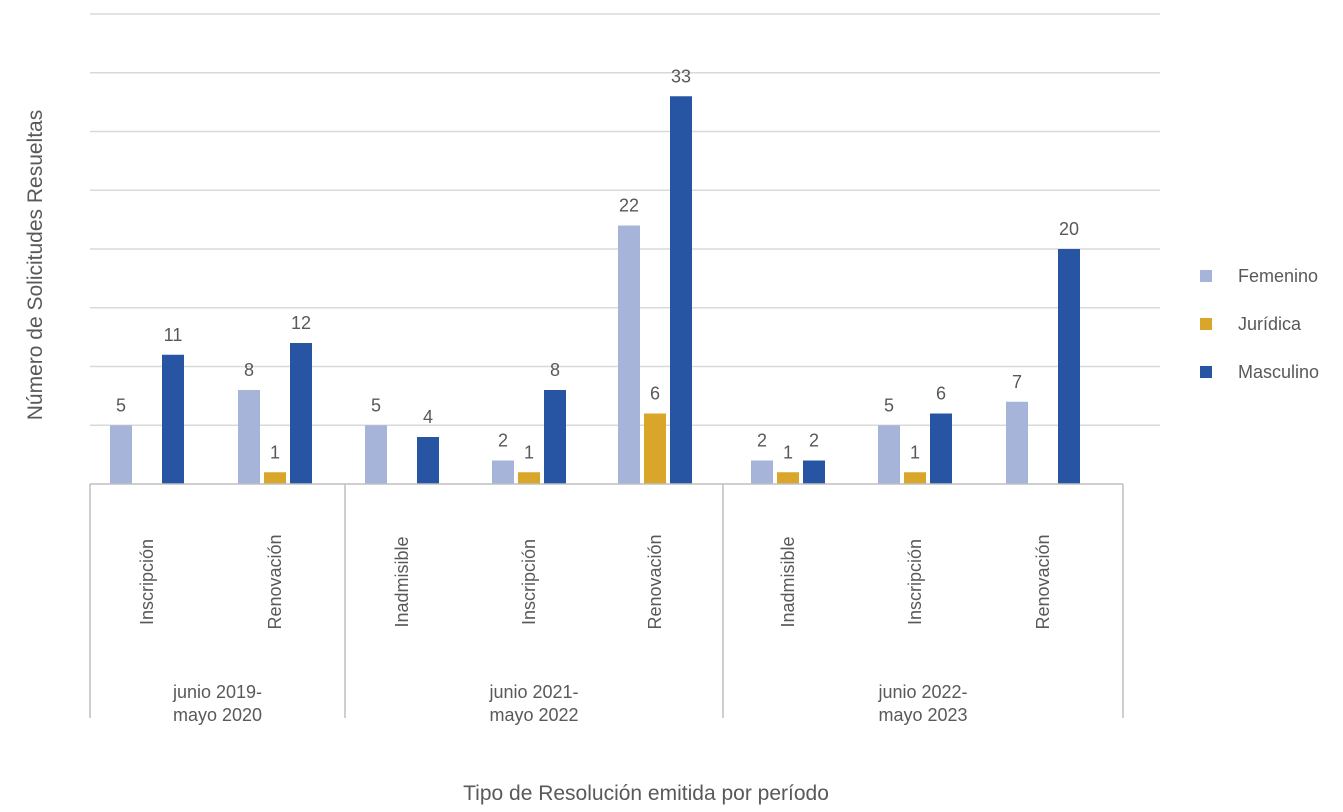  What do you see at coordinates (646, 793) in the screenshot?
I see `x-axis-title: Tipo de Resolución emitida por período` at bounding box center [646, 793].